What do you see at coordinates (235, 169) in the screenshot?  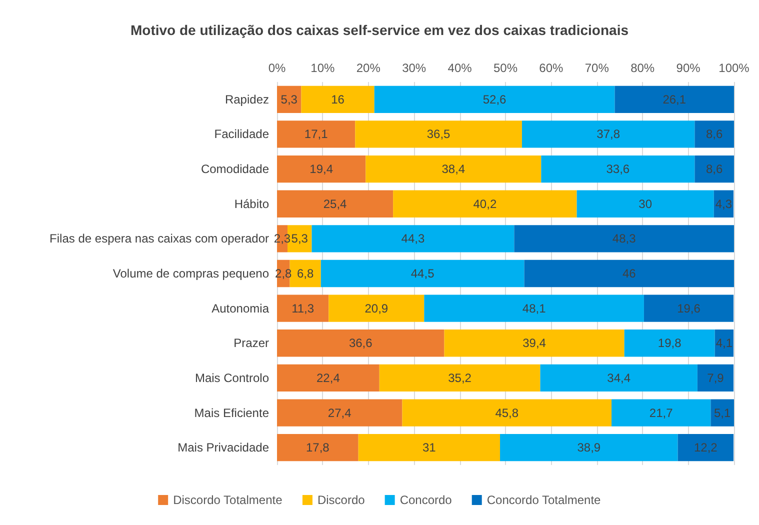 I see `y-tick-label: Comodidade` at bounding box center [235, 169].